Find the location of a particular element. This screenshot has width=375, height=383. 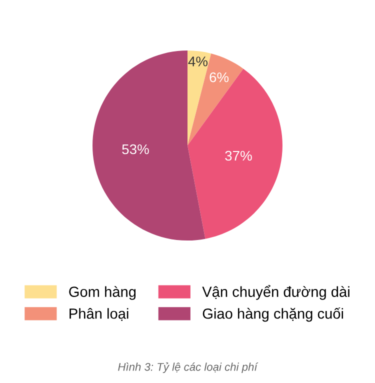

data-label: 6% is located at coordinates (219, 77).